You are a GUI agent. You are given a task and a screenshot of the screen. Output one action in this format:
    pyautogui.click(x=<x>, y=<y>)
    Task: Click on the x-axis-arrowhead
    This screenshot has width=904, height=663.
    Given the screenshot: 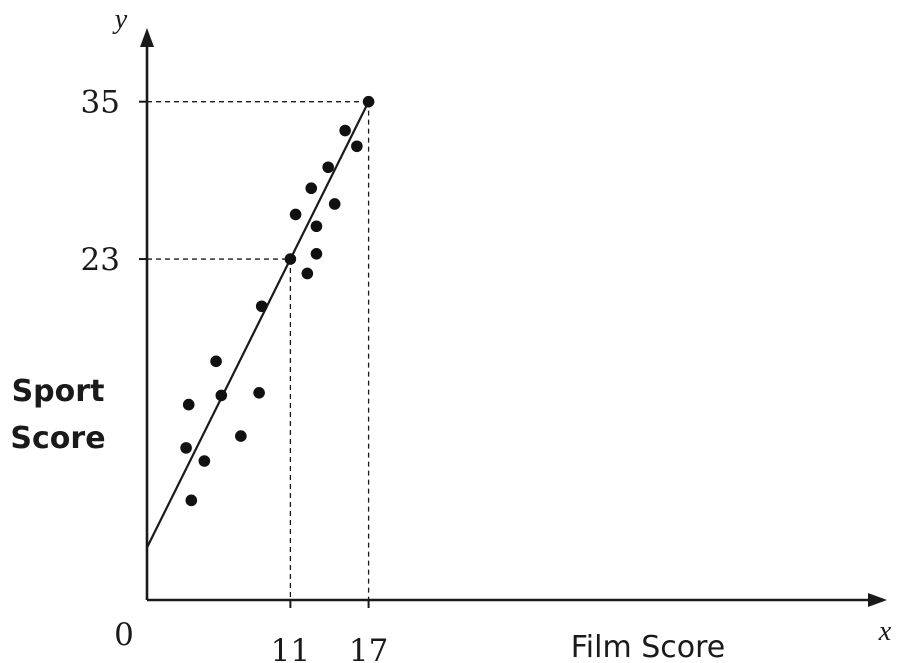 What is the action you would take?
    pyautogui.click(x=877, y=600)
    